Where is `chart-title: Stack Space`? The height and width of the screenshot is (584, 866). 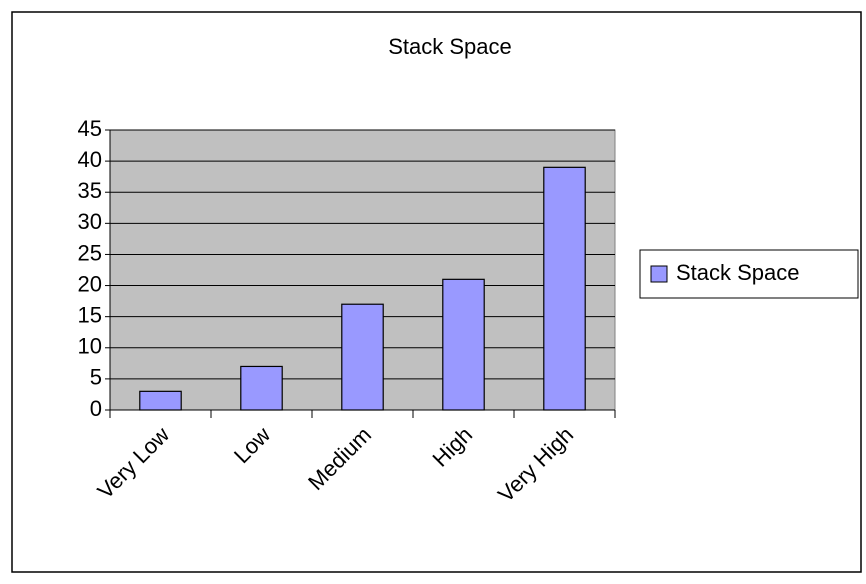
chart-title: Stack Space is located at coordinates (450, 46).